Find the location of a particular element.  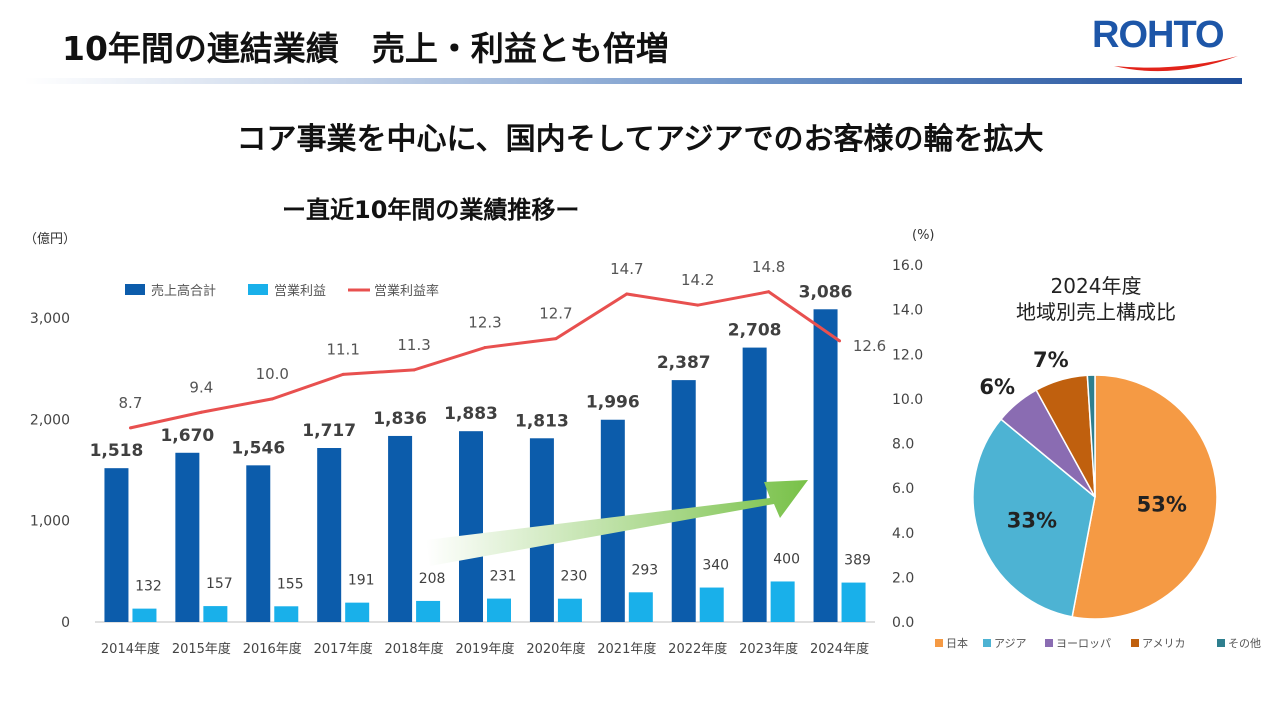

sales-data-label: 1,546 is located at coordinates (258, 448).